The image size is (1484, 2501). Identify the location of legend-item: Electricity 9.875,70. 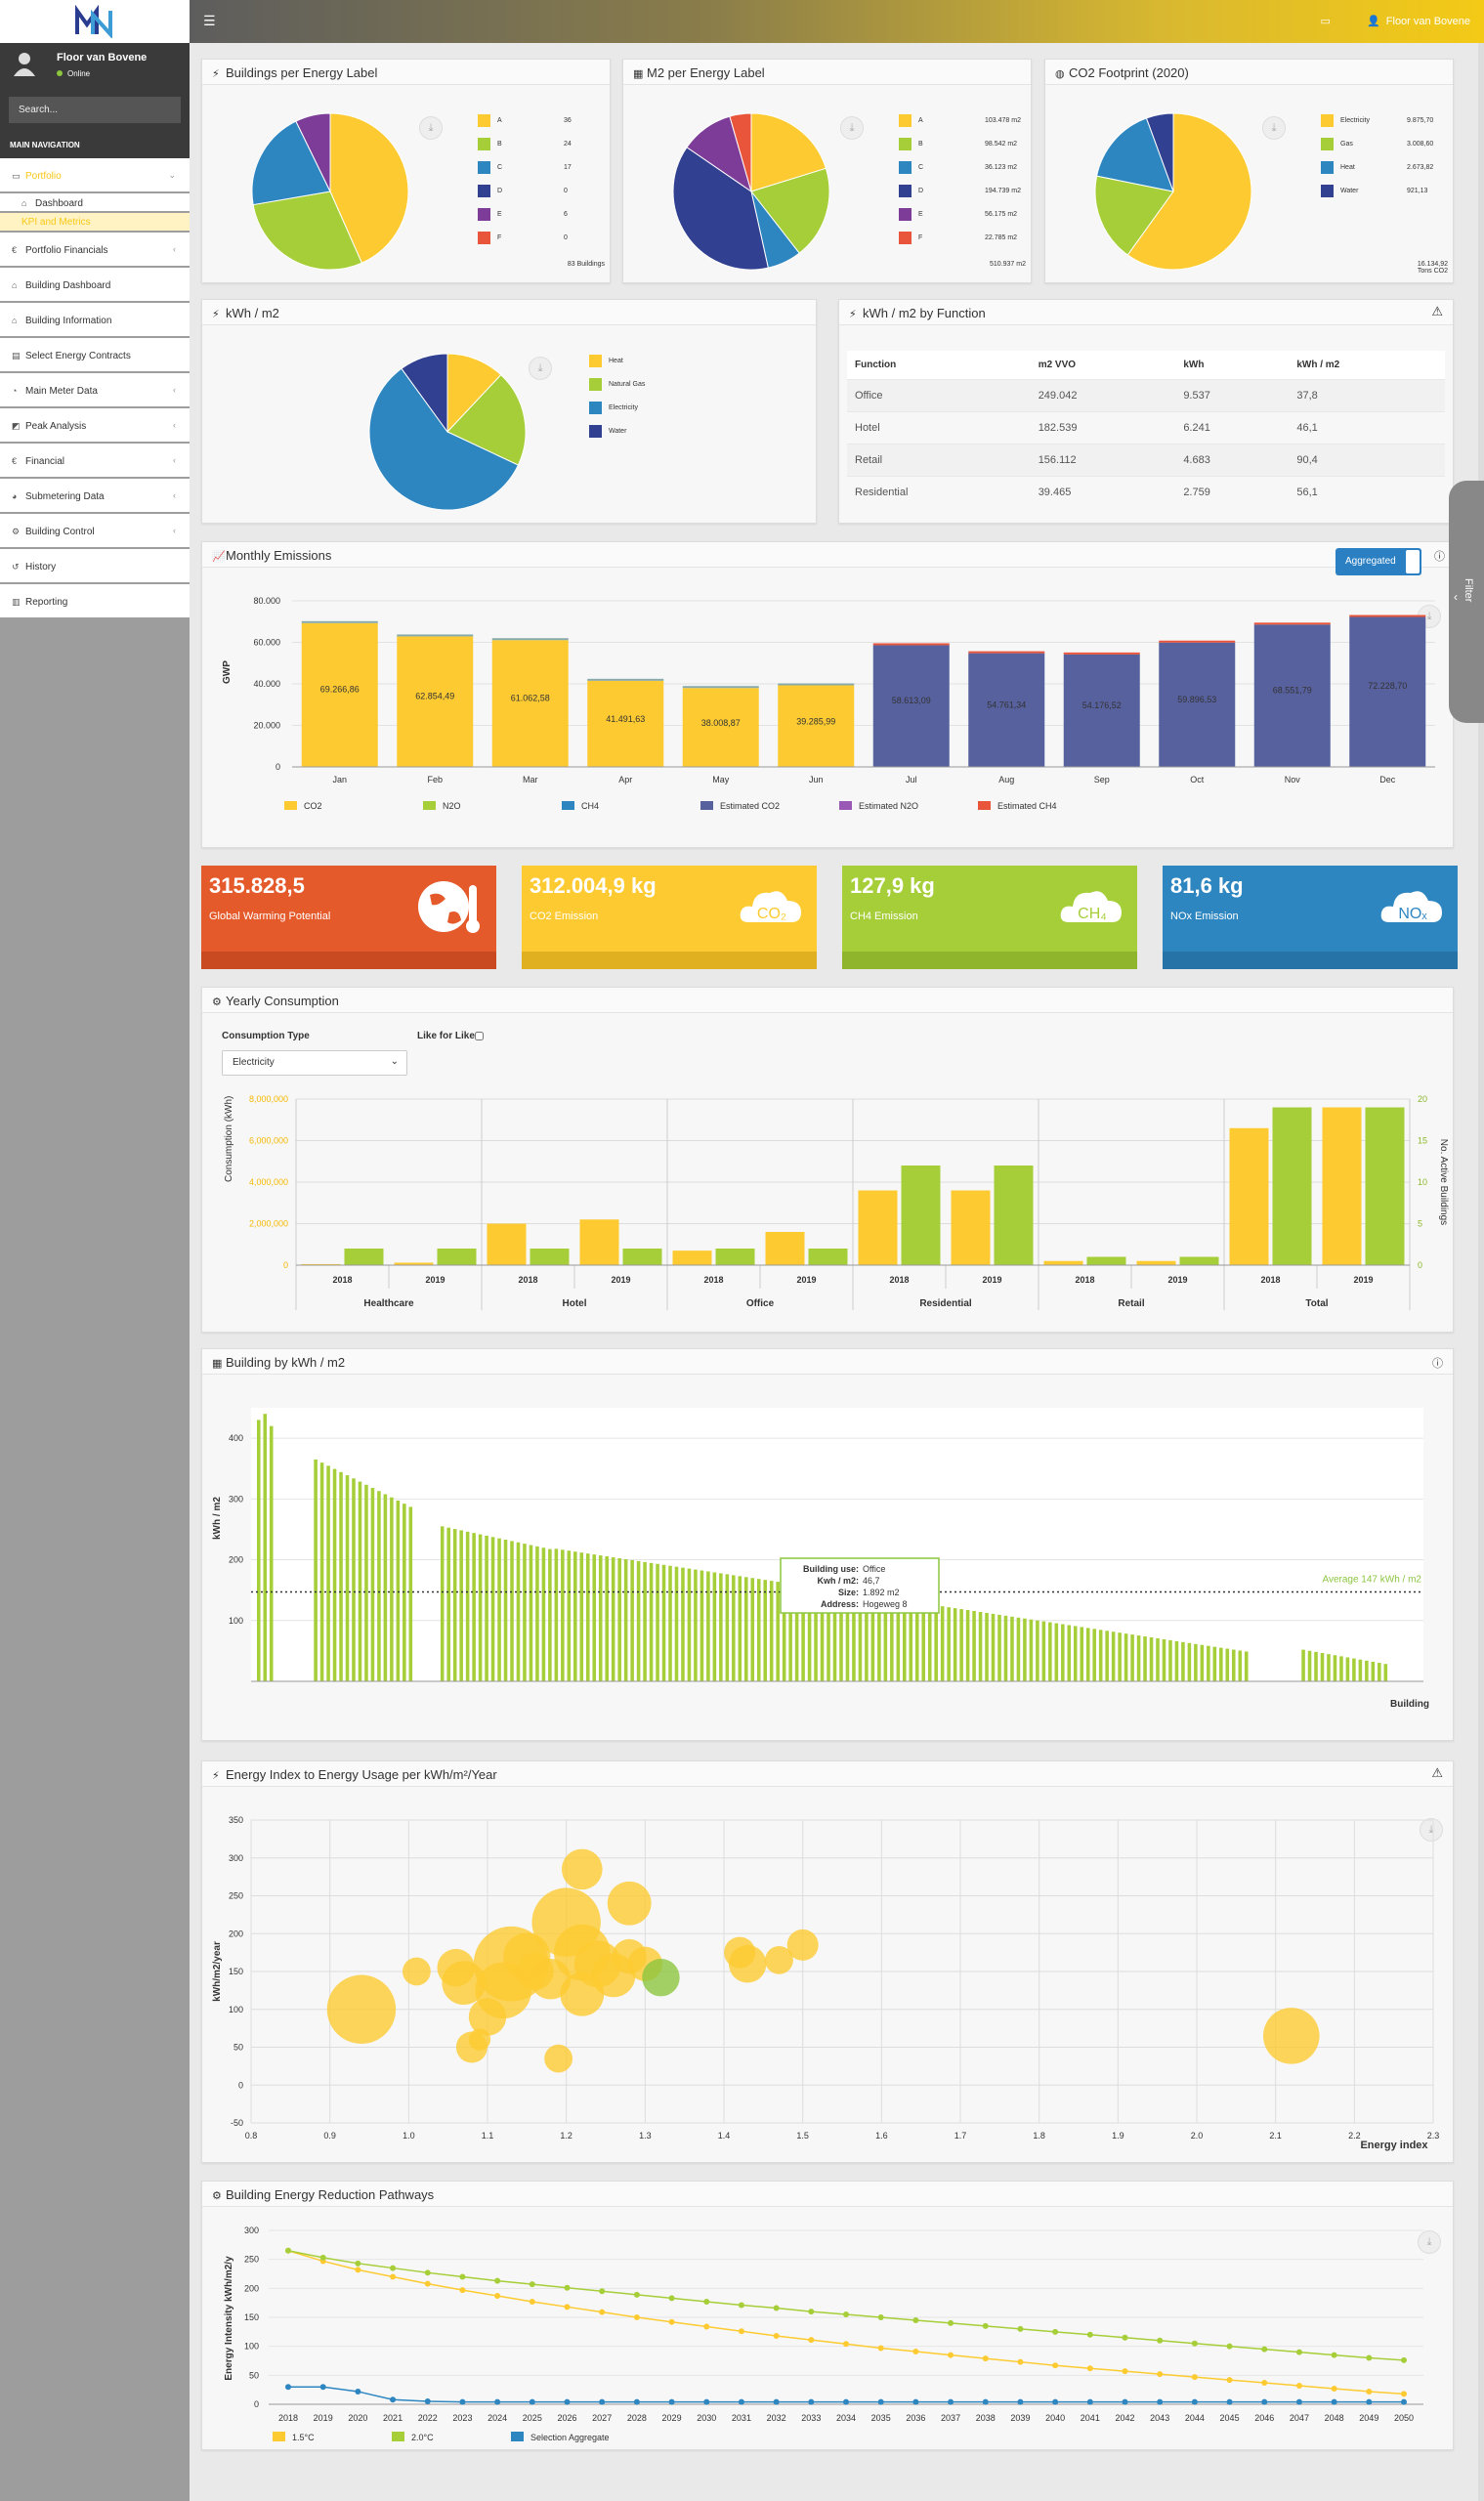
(1385, 126).